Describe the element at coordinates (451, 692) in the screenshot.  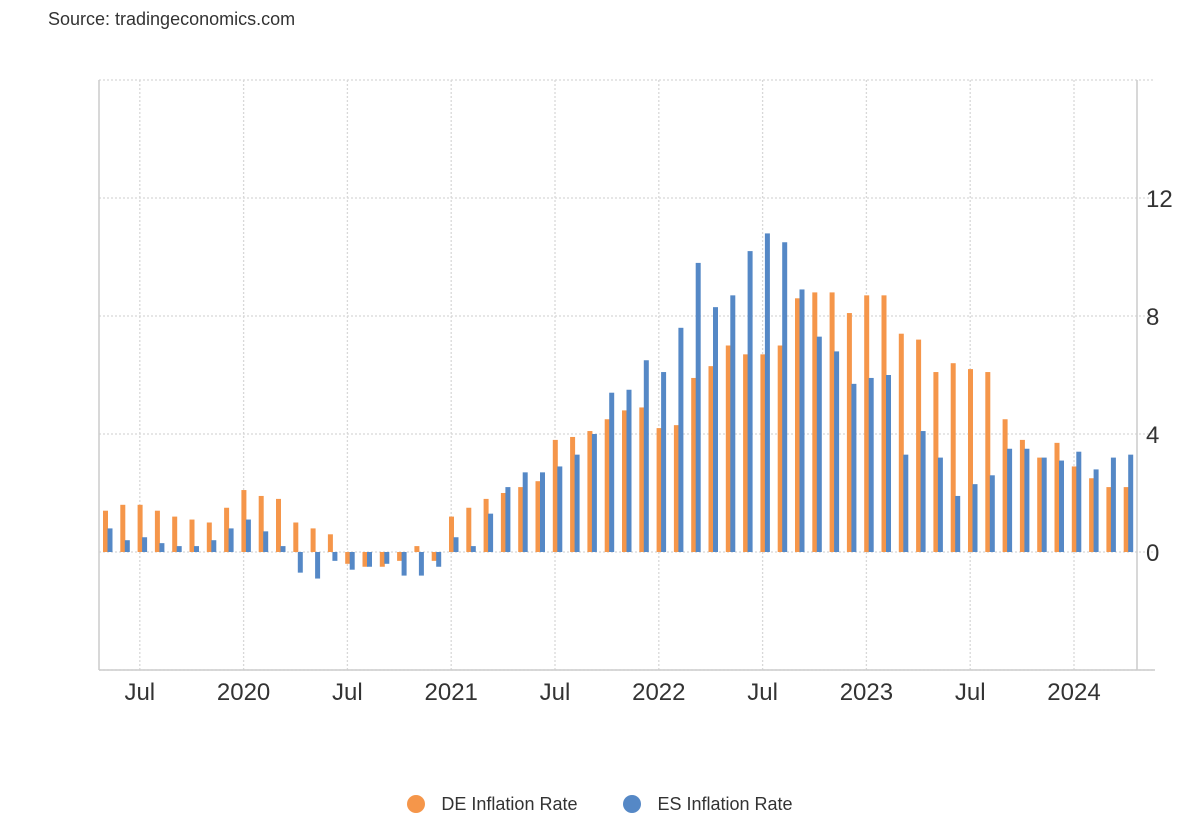
I see `x-tick-label: 2021` at that location.